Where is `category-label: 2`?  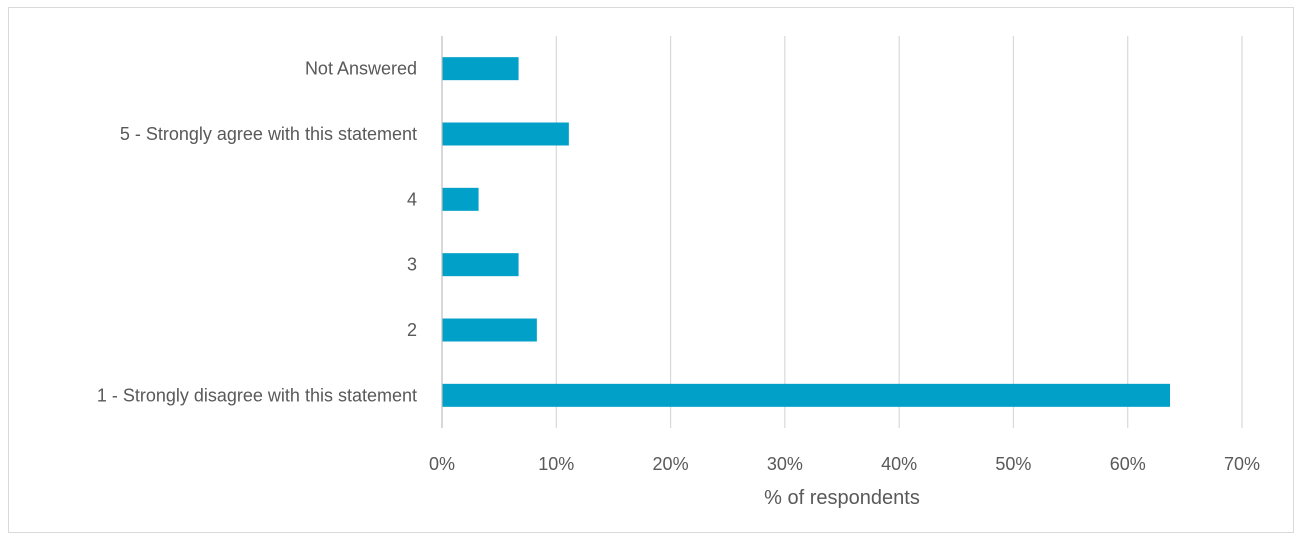
category-label: 2 is located at coordinates (412, 330).